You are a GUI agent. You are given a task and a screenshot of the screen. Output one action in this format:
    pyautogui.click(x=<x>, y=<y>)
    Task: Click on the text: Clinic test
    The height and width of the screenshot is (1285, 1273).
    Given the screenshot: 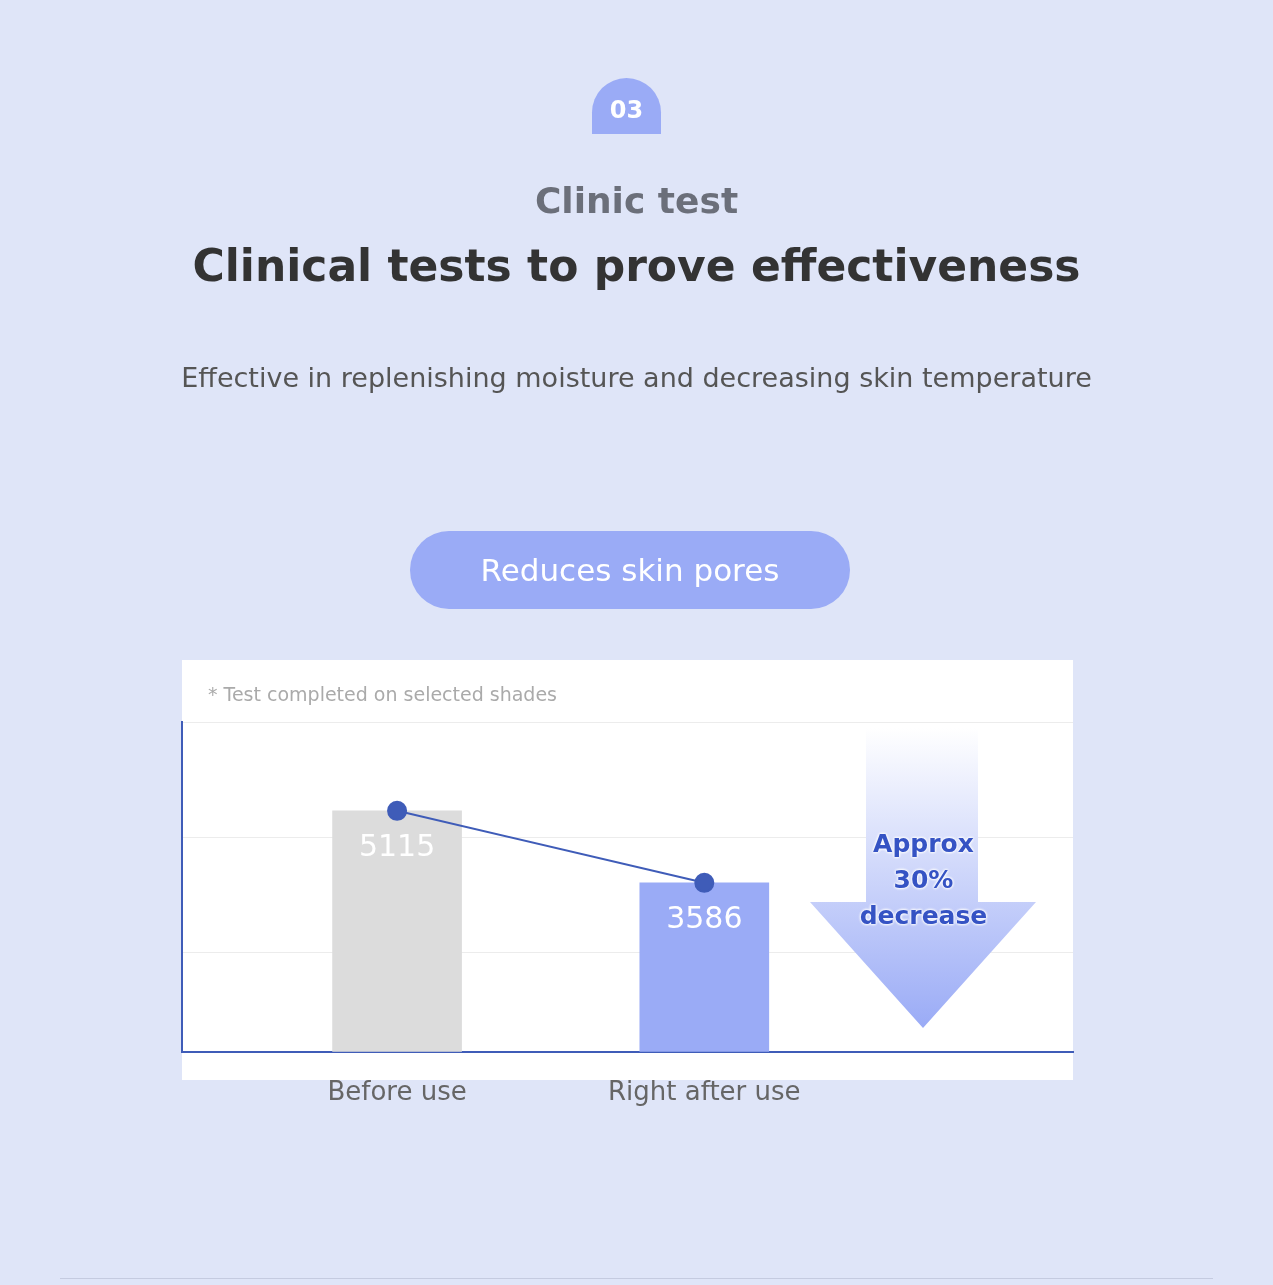 What is the action you would take?
    pyautogui.click(x=636, y=200)
    